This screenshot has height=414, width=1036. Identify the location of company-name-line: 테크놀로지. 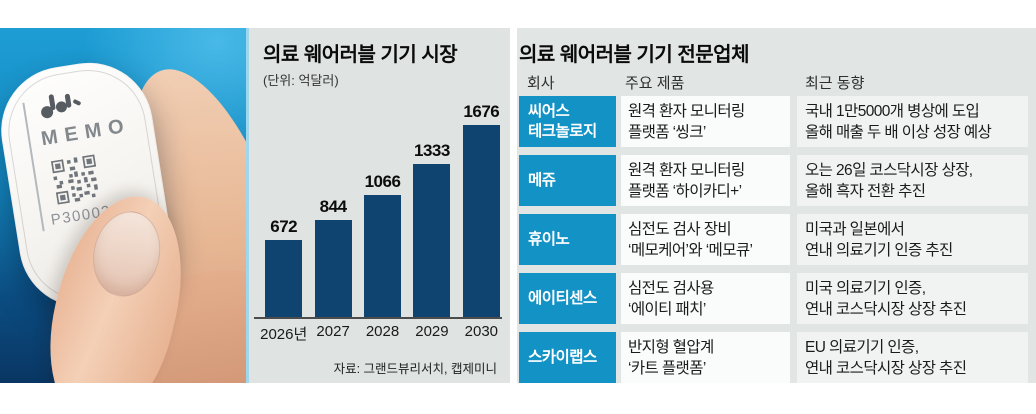
(562, 131).